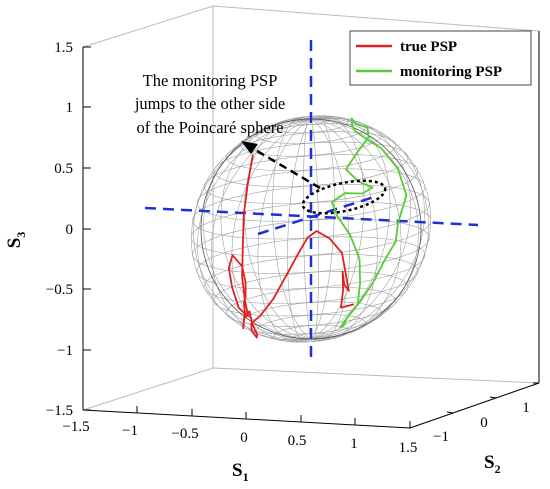 Image resolution: width=550 pixels, height=489 pixels. What do you see at coordinates (130, 431) in the screenshot?
I see `x-tick-label: −1` at bounding box center [130, 431].